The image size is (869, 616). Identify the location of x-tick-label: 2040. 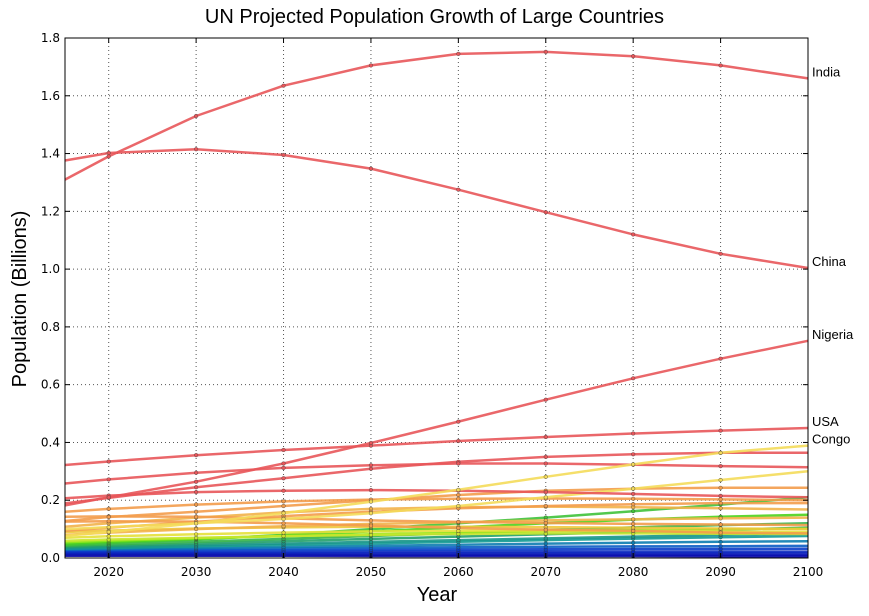
(283, 572).